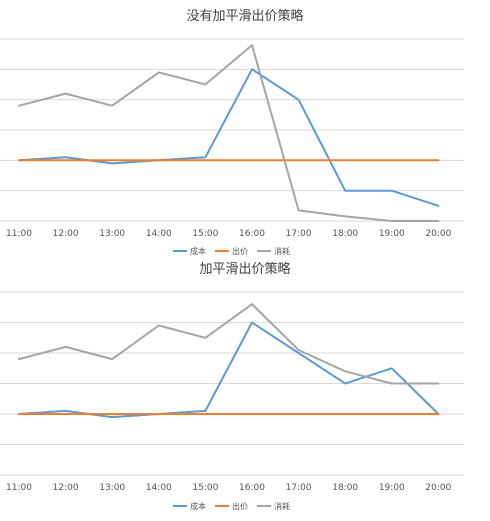 This screenshot has height=521, width=490. Describe the element at coordinates (252, 234) in the screenshot. I see `chart1-x-tick-label: 16:00` at that location.